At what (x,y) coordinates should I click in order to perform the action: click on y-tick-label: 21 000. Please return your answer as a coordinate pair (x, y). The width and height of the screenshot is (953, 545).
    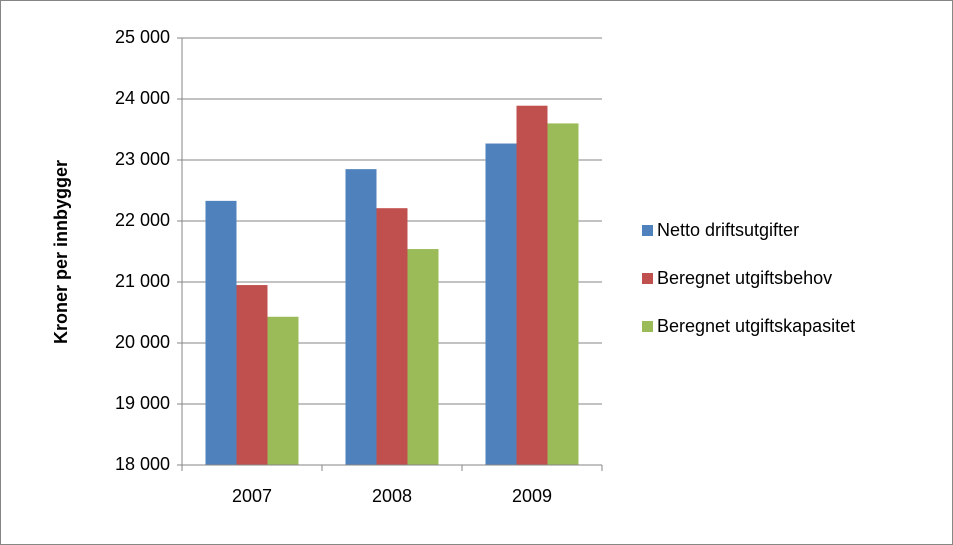
    Looking at the image, I should click on (142, 281).